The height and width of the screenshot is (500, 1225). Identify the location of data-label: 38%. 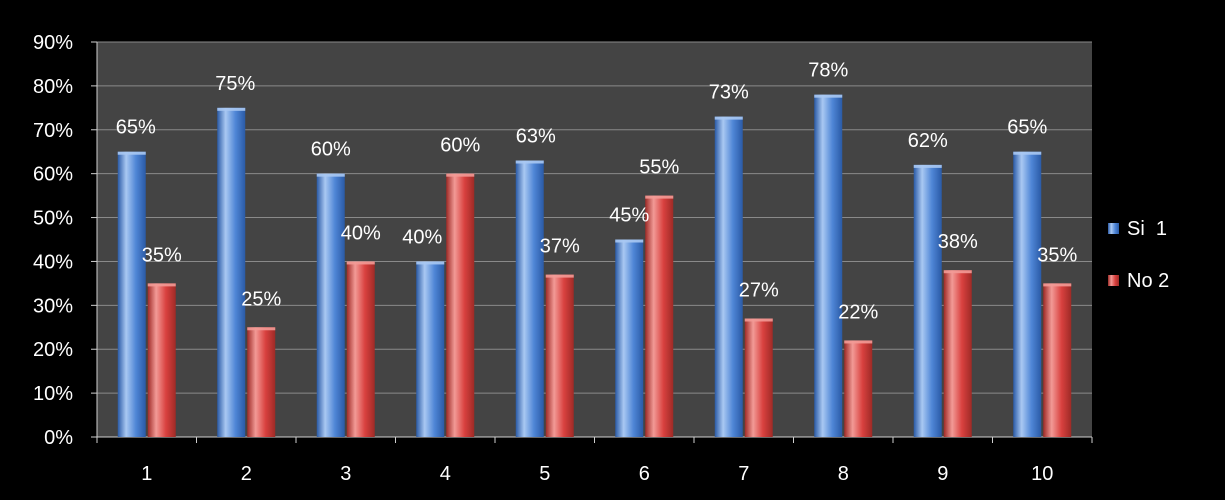
(958, 242).